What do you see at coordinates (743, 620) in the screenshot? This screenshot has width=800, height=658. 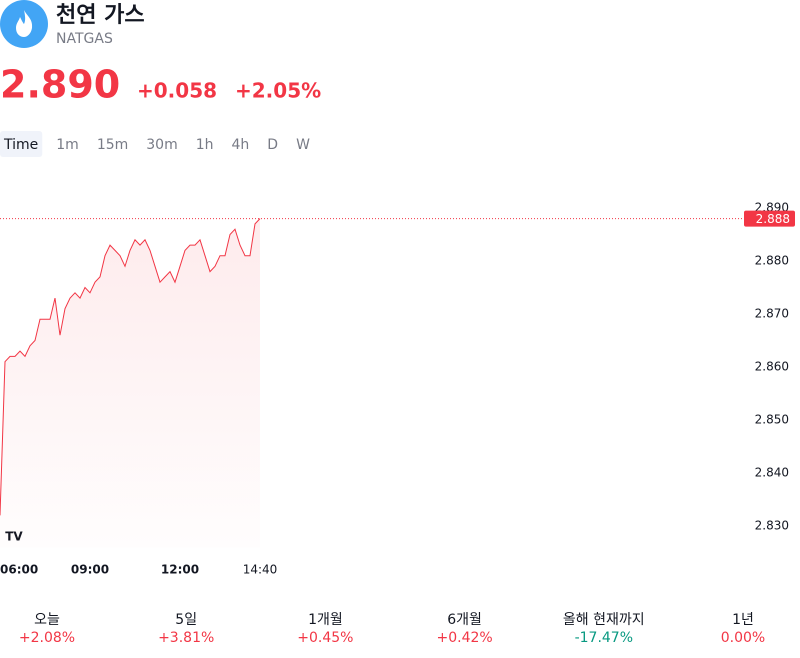 I see `period-label: 1년` at bounding box center [743, 620].